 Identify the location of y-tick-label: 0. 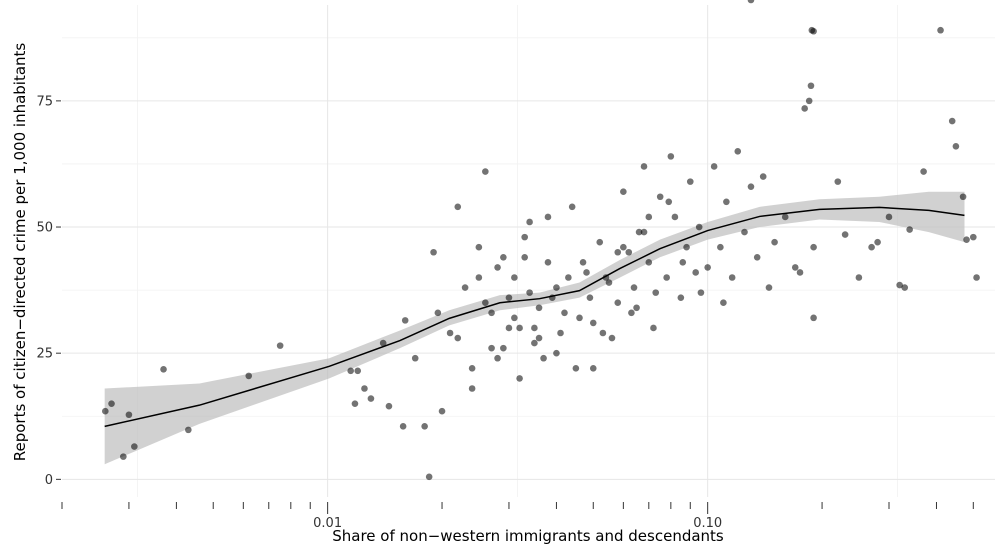
(49, 480).